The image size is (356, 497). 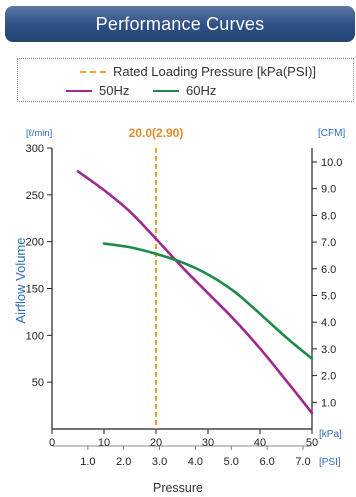 I want to click on x-tick-label: 30, so click(x=208, y=443).